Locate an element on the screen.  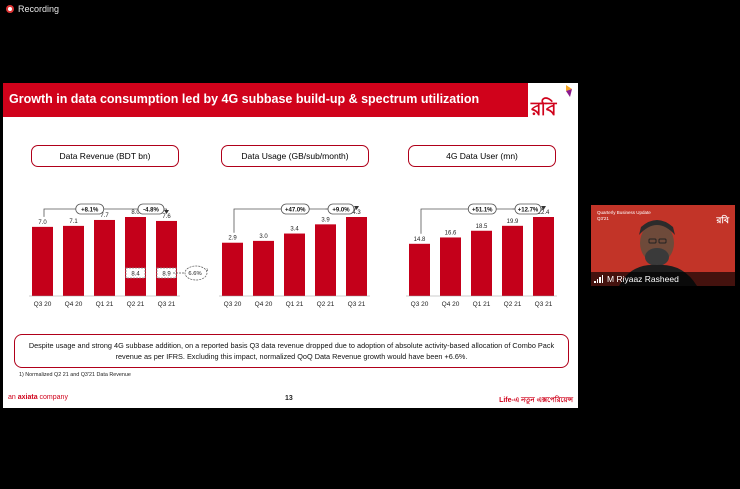
normalized-growth-bubble is located at coordinates (196, 273).